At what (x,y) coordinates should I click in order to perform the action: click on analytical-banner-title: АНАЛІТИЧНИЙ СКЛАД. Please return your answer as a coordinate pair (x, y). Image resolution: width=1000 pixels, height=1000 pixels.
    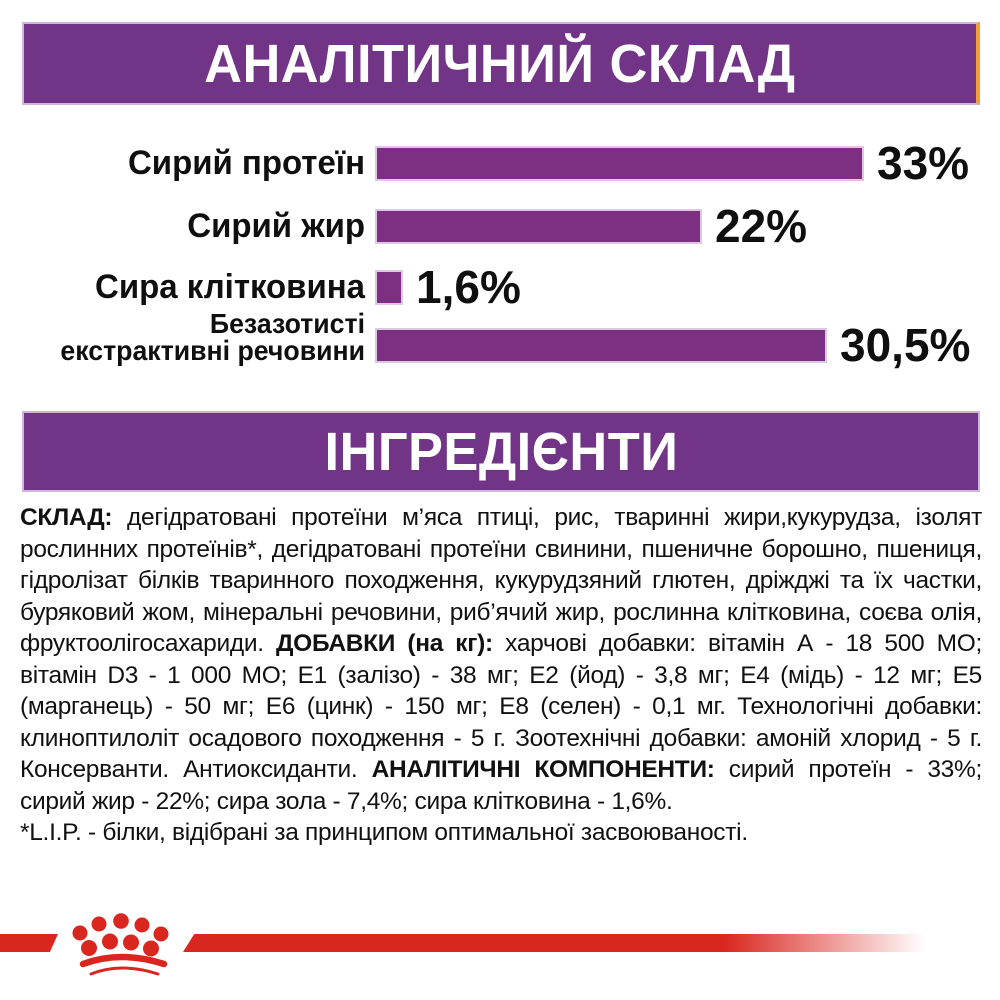
    Looking at the image, I should click on (500, 63).